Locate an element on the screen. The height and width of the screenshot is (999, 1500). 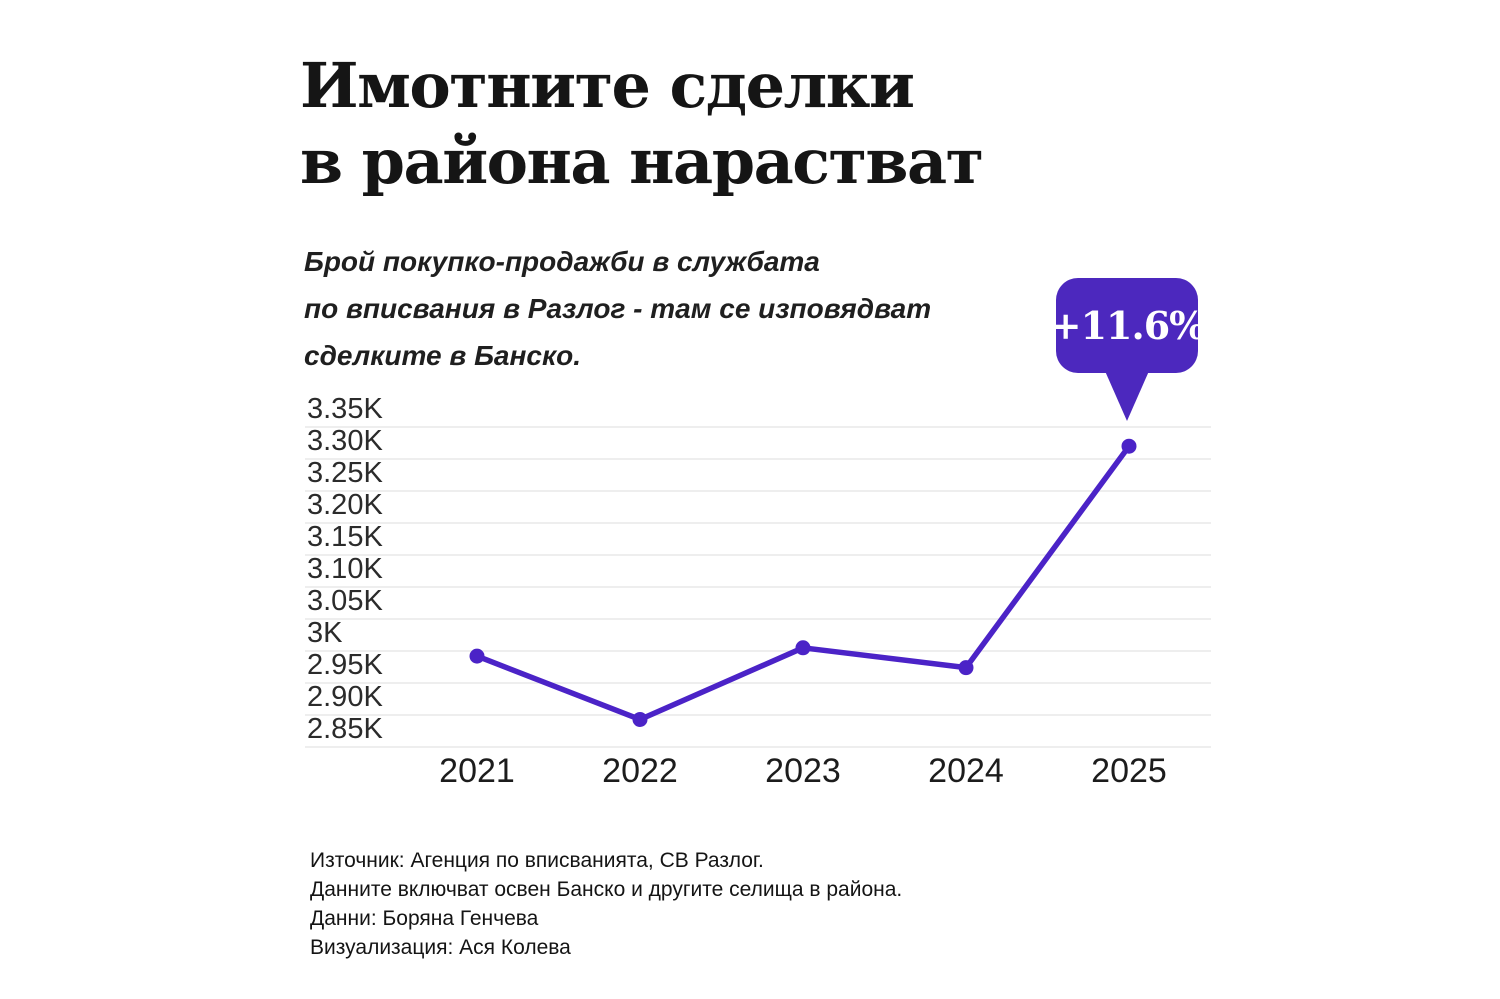
y-tick-label: 3.10K is located at coordinates (345, 569).